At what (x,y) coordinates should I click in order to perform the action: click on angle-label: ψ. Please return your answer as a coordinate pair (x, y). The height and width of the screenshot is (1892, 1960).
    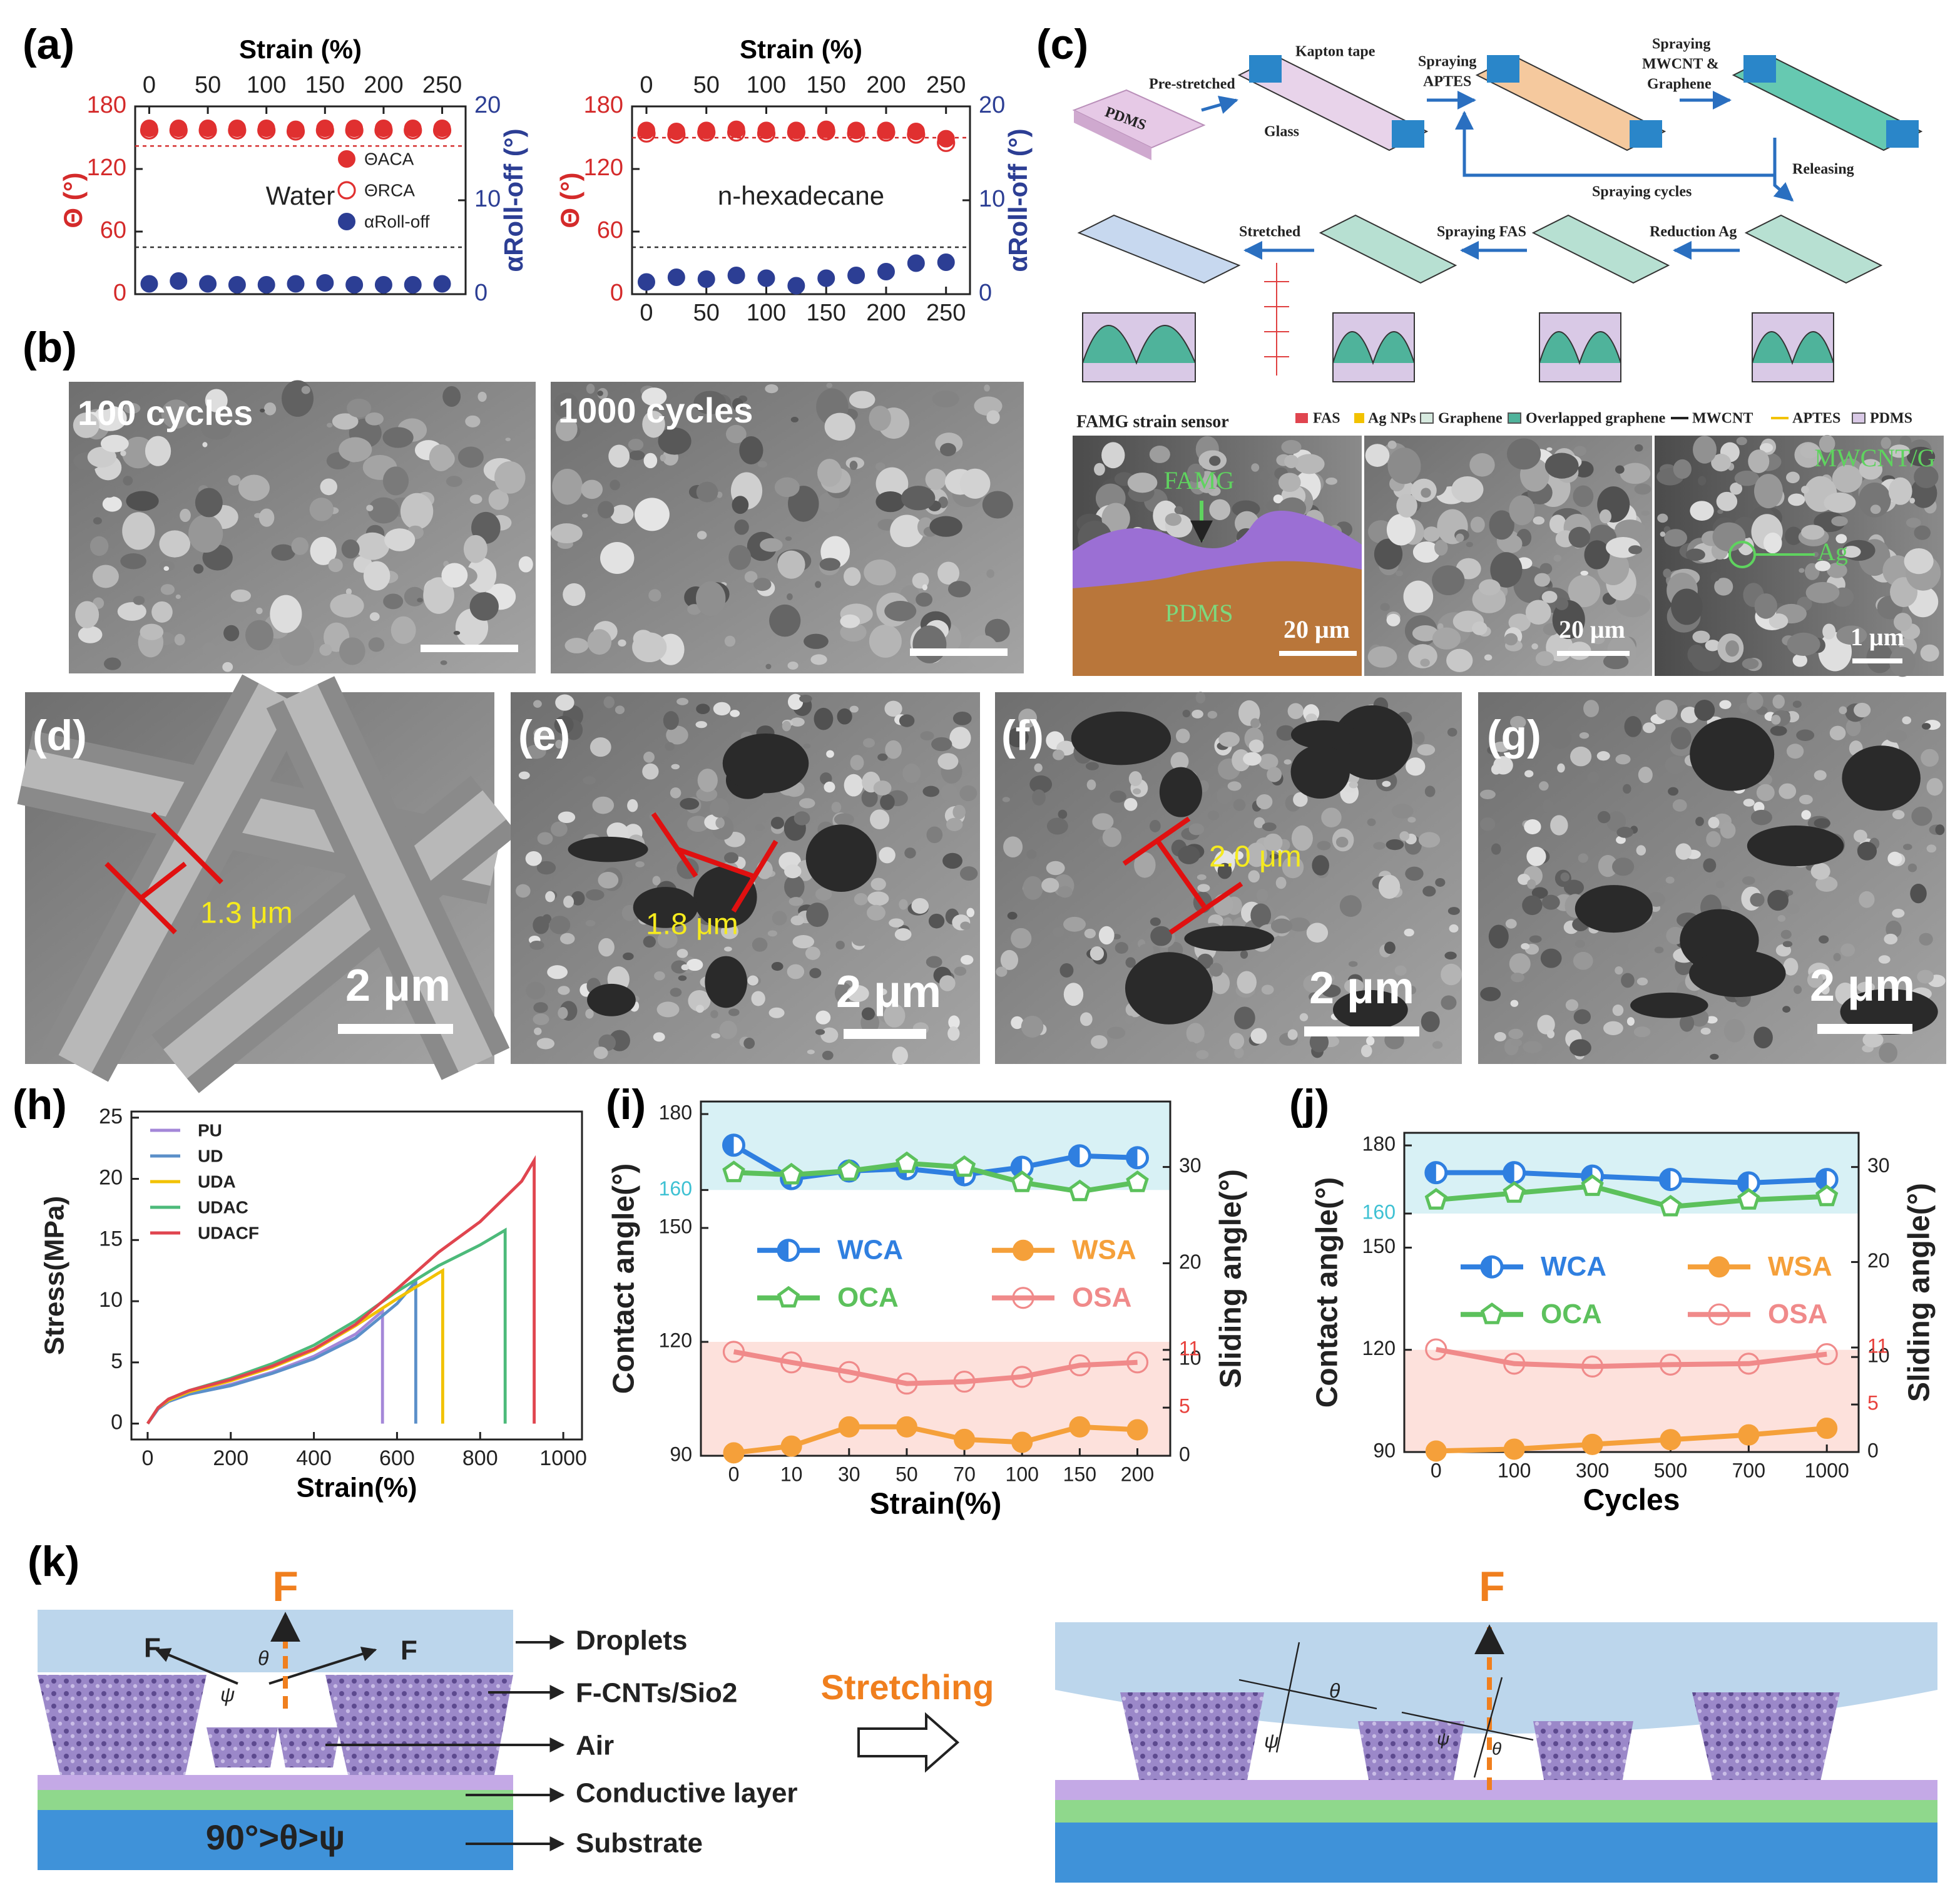
    Looking at the image, I should click on (1443, 1739).